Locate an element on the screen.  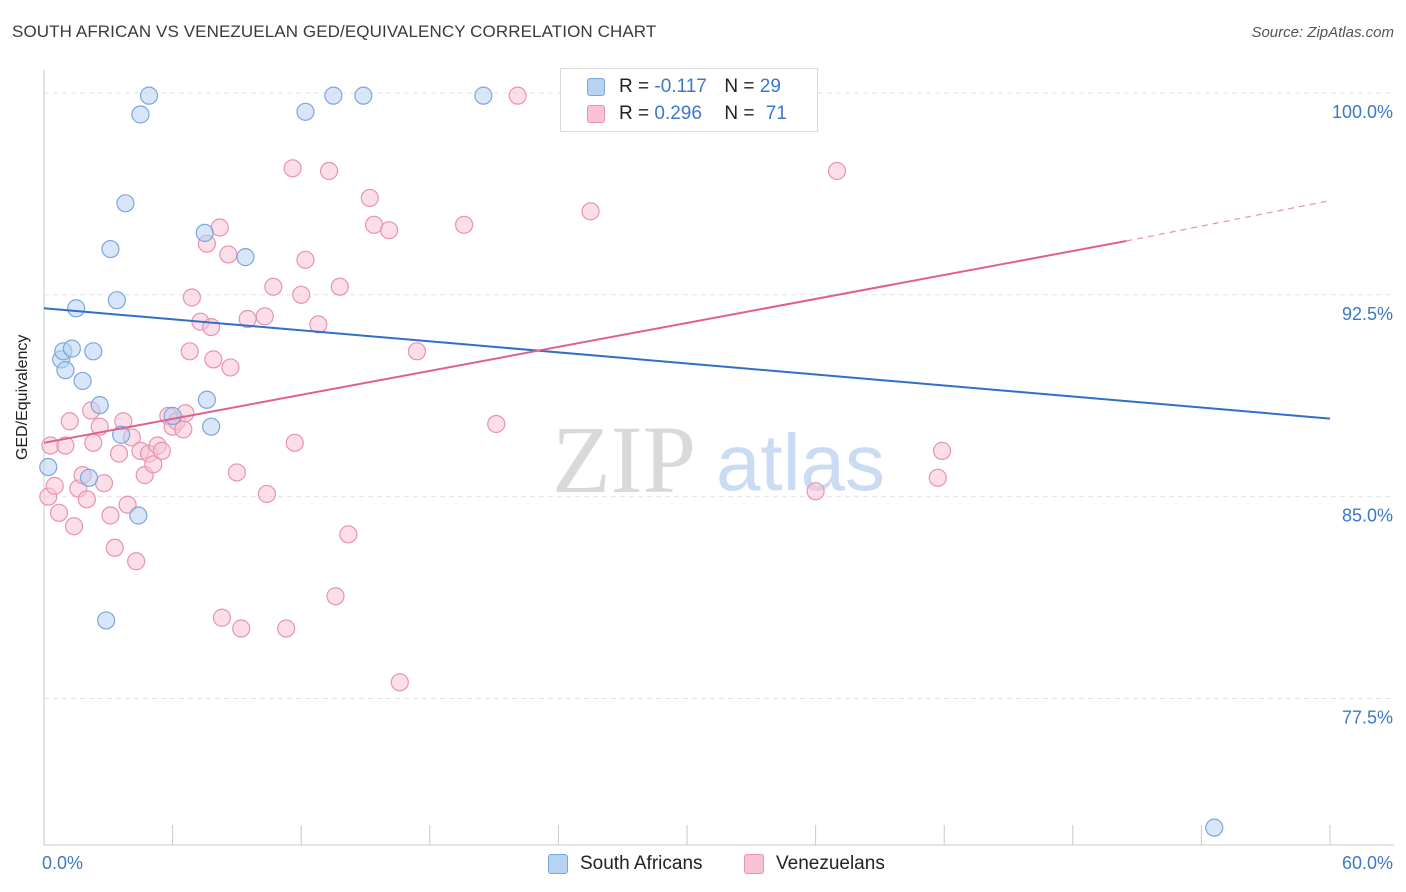
source-label: Source: ZipAtlas.com is located at coordinates (1322, 32).